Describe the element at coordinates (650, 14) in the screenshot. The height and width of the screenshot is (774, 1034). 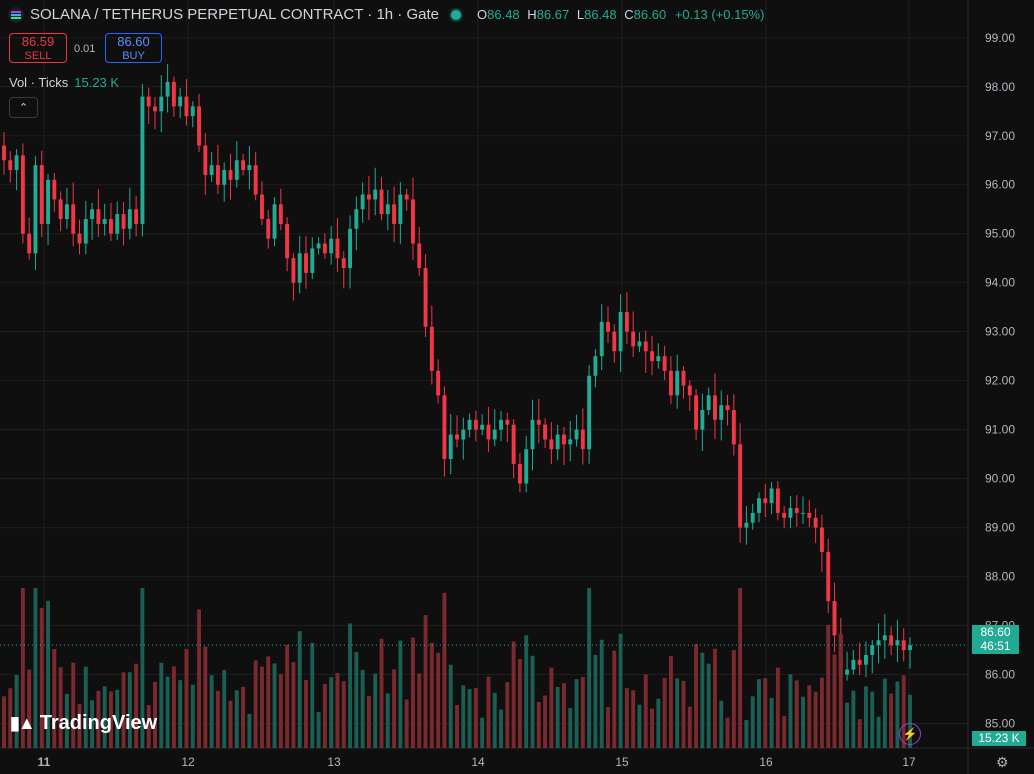
I see `ohlc-value: 86.60` at that location.